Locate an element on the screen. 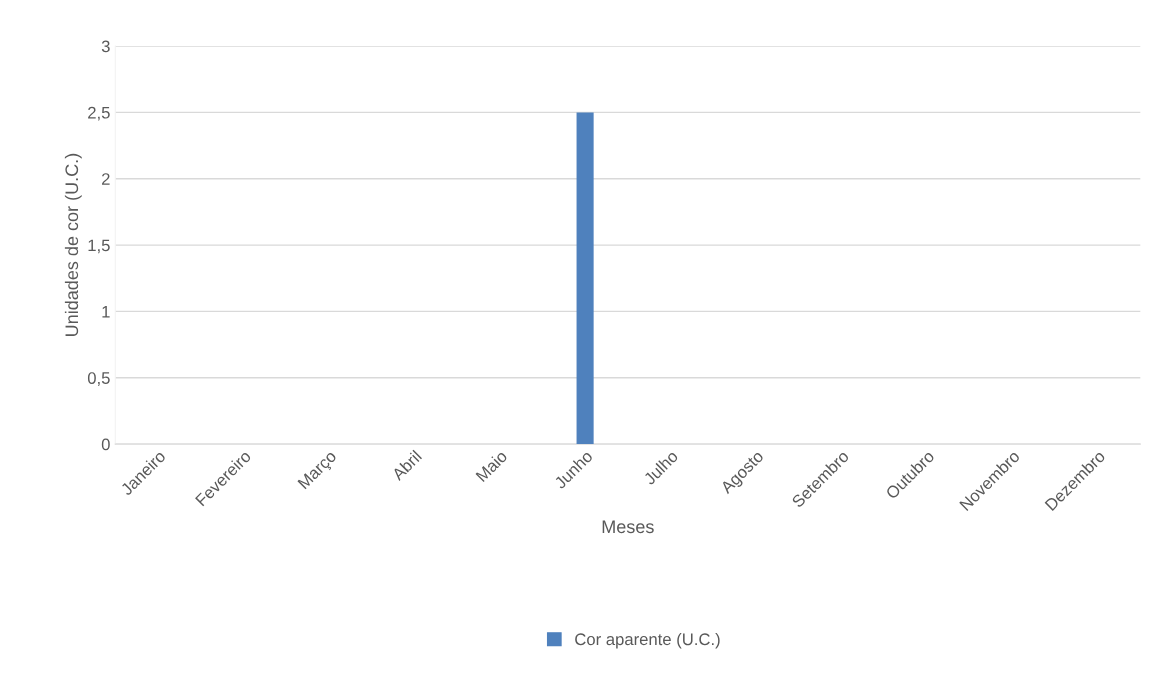  y-axis-title: Unidades de cor (U.C.) is located at coordinates (73, 244).